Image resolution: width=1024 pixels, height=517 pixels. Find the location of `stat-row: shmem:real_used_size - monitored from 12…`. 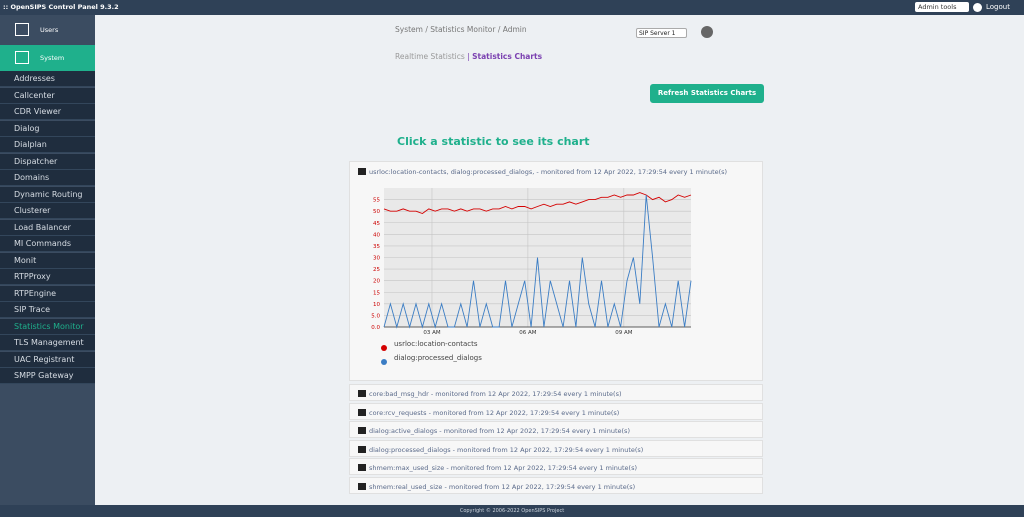

stat-row: shmem:real_used_size - monitored from 12… is located at coordinates (556, 485).